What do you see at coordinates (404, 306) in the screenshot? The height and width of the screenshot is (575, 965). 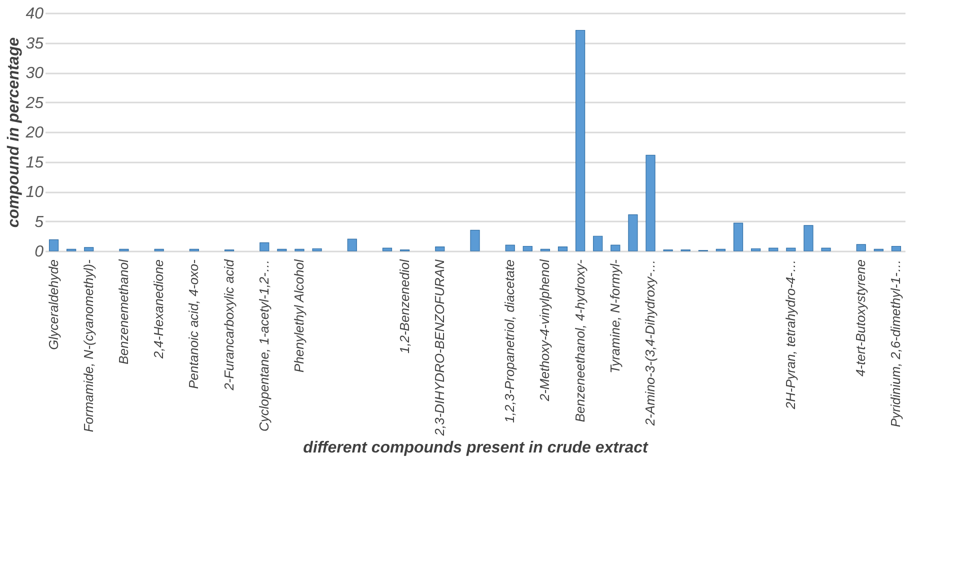 I see `x-tick-label: 1,2-Benzenediol` at bounding box center [404, 306].